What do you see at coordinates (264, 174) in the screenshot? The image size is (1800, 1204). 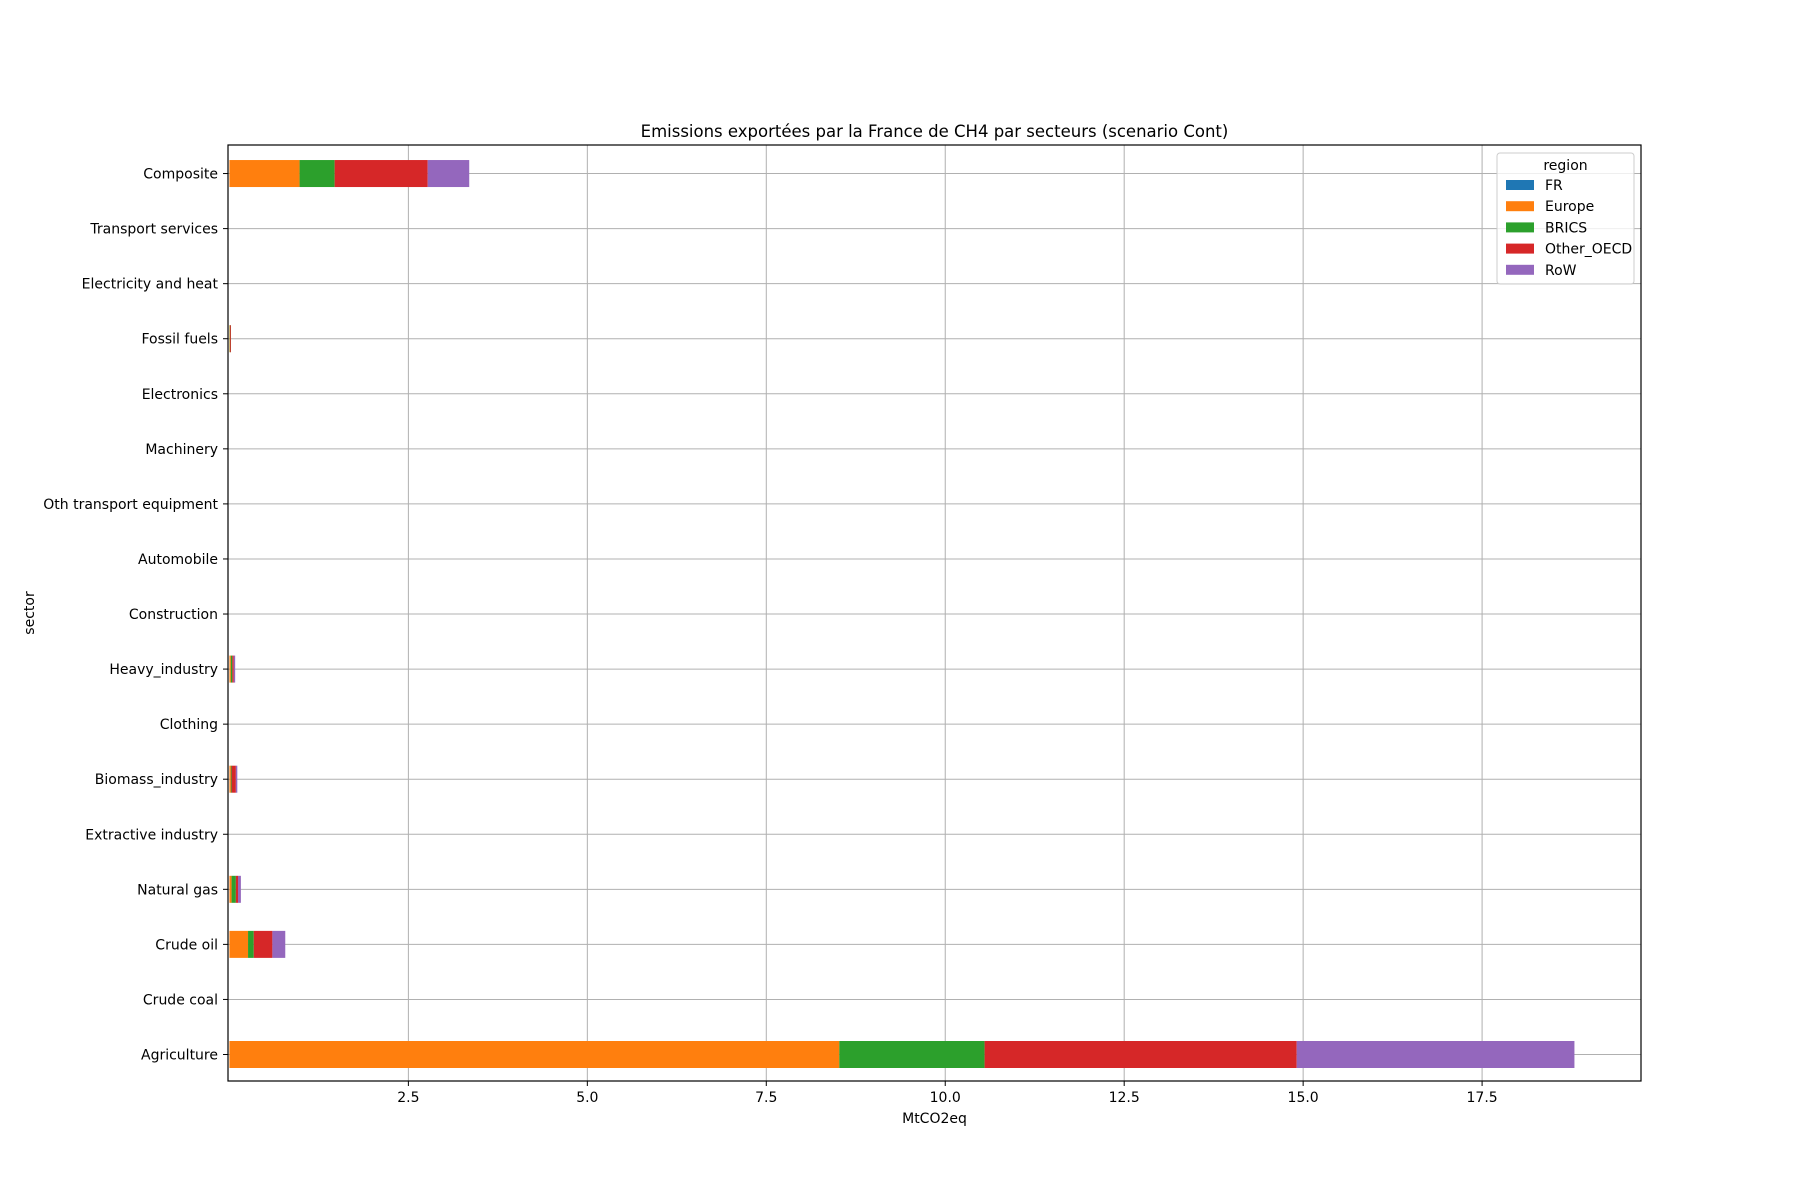 I see `bar-composite-europe` at bounding box center [264, 174].